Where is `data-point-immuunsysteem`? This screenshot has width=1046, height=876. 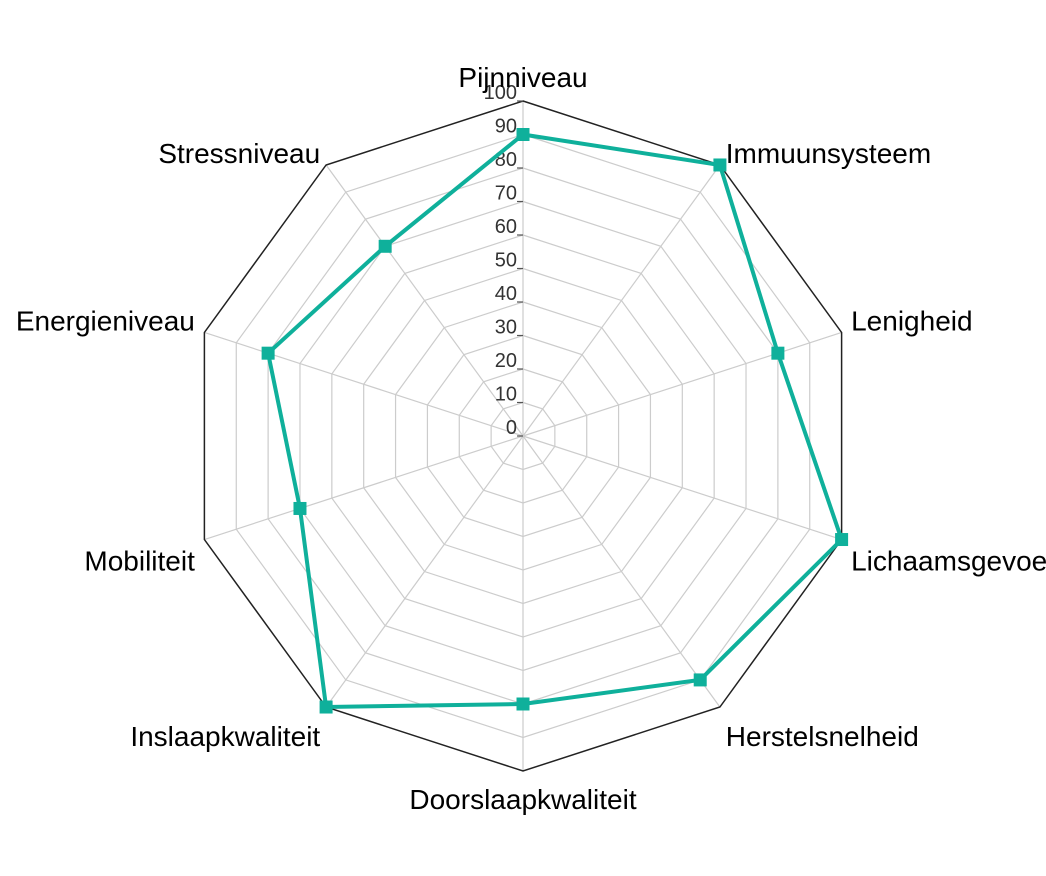 data-point-immuunsysteem is located at coordinates (720, 165).